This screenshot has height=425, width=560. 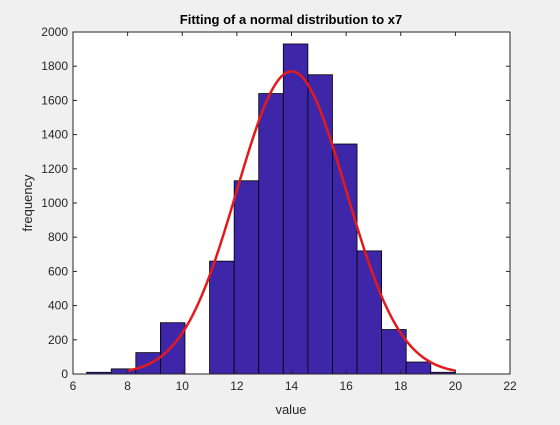 What do you see at coordinates (127, 386) in the screenshot?
I see `x-tick-label: 8` at bounding box center [127, 386].